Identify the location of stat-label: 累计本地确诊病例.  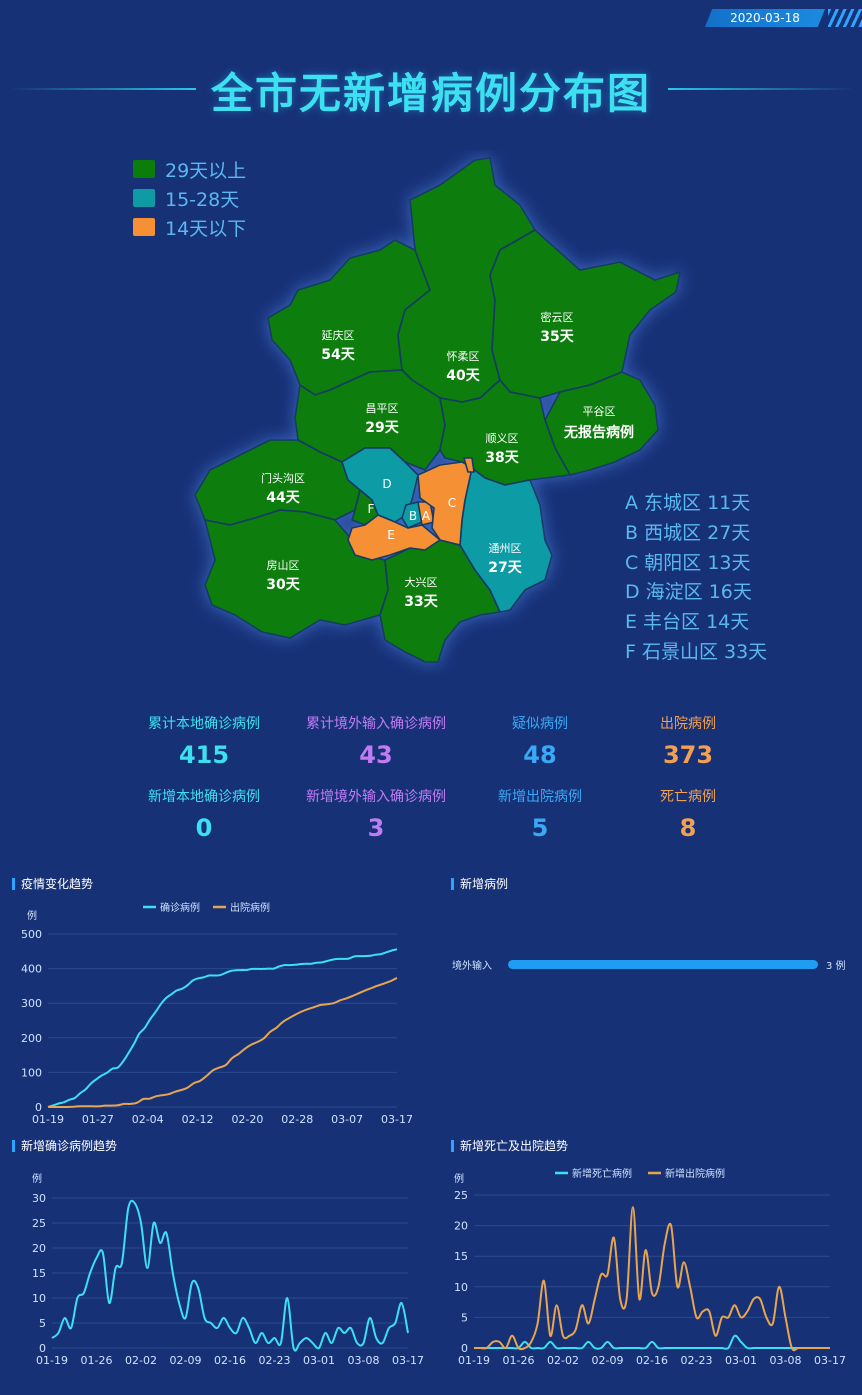
(204, 724).